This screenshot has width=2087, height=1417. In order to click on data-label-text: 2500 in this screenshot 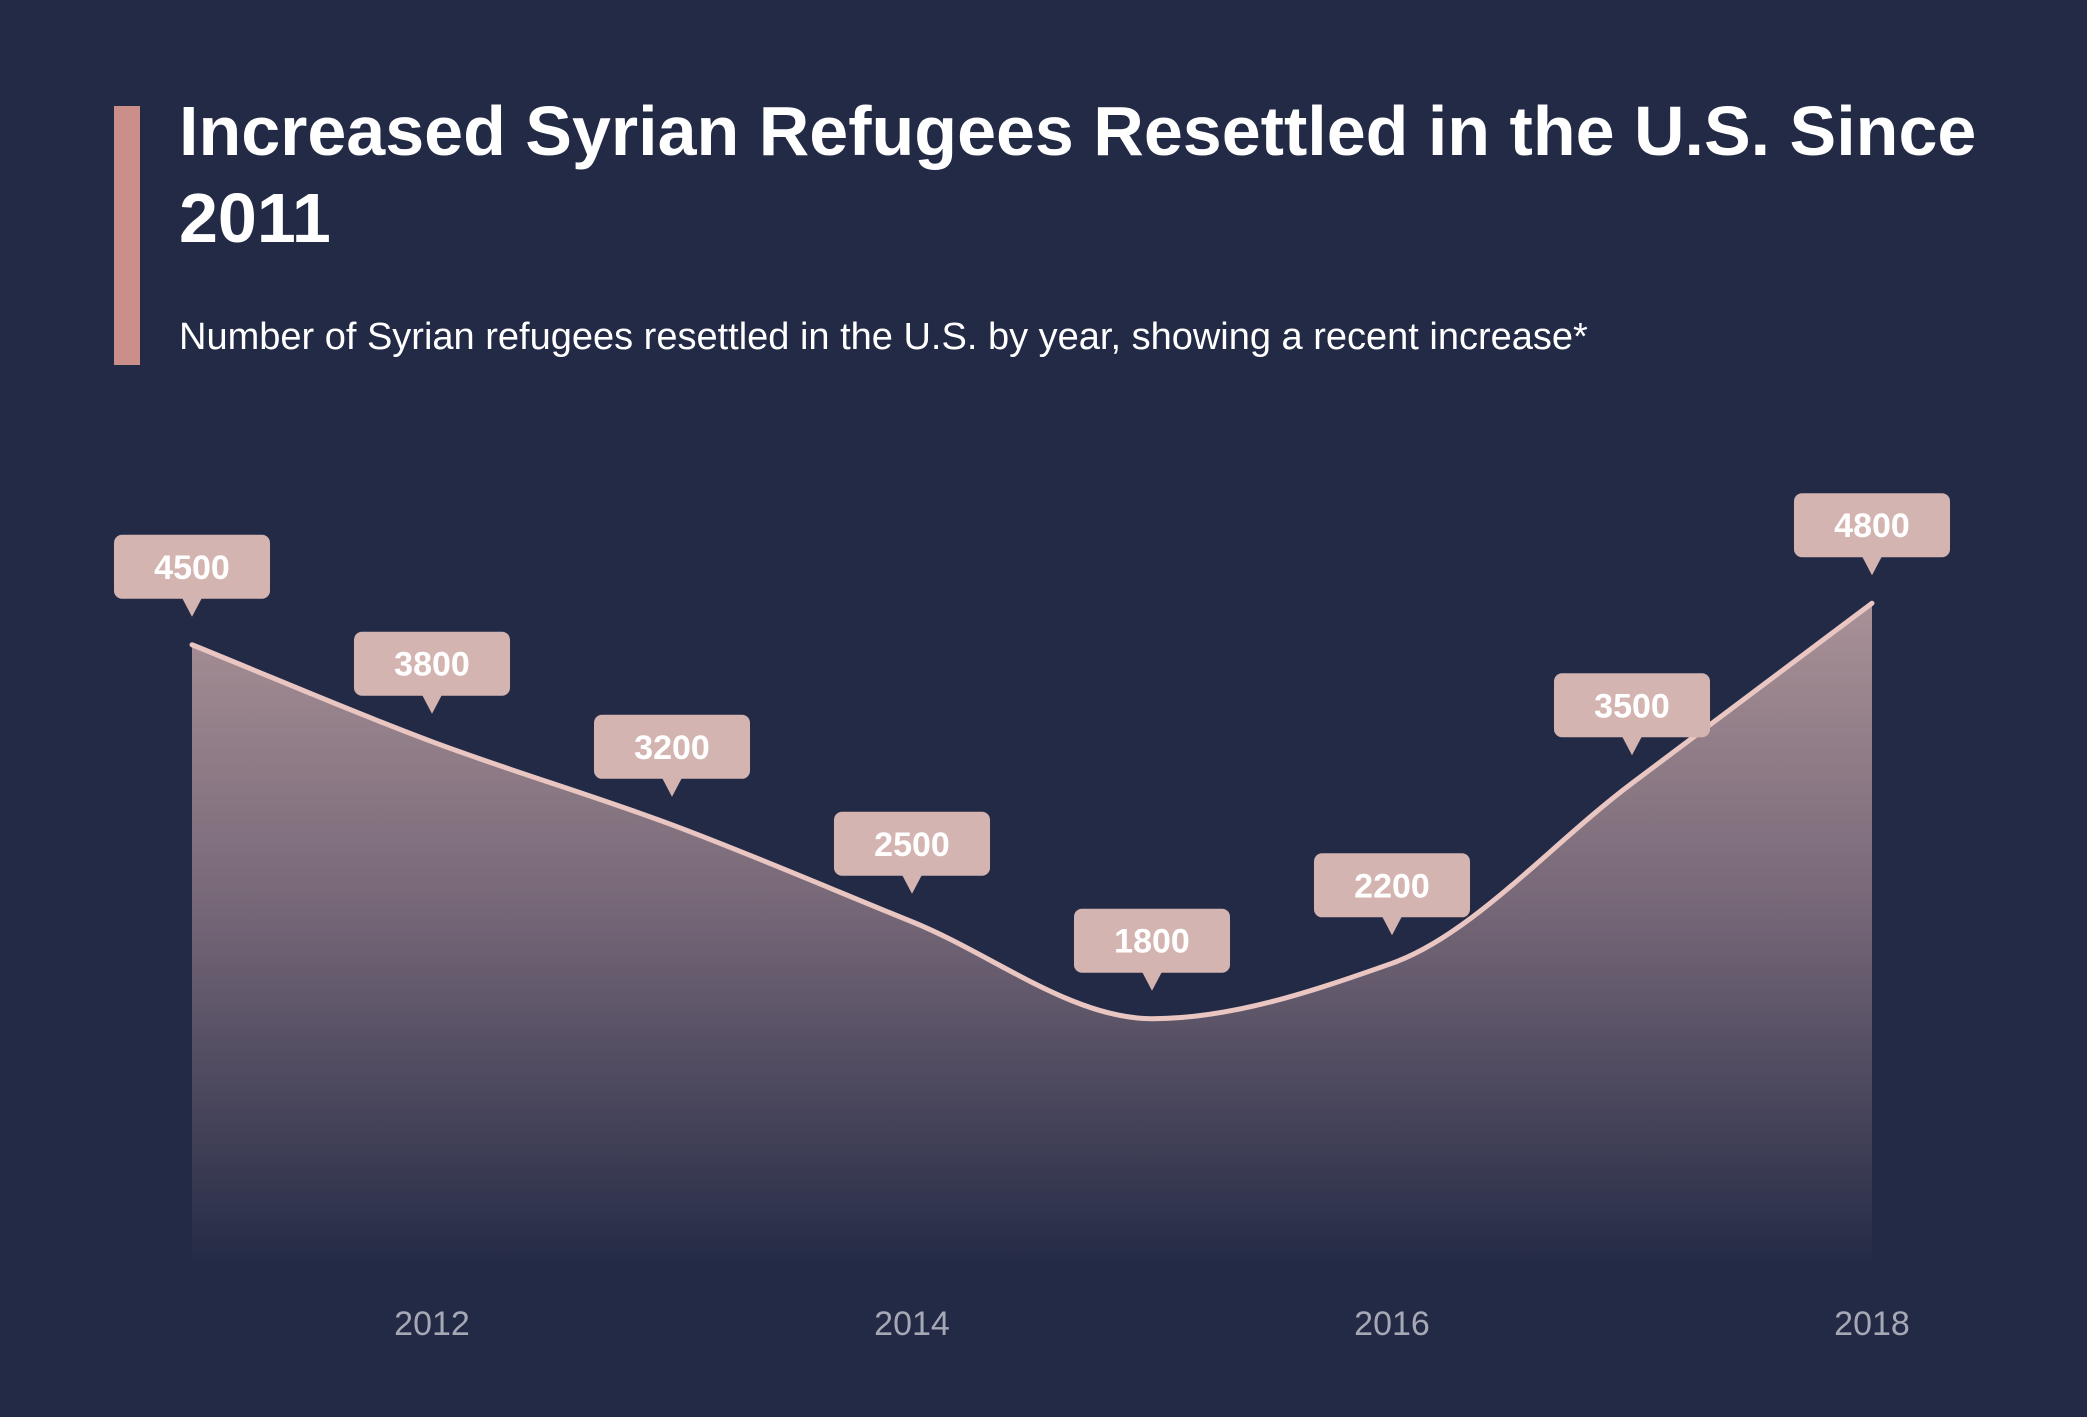, I will do `click(912, 845)`.